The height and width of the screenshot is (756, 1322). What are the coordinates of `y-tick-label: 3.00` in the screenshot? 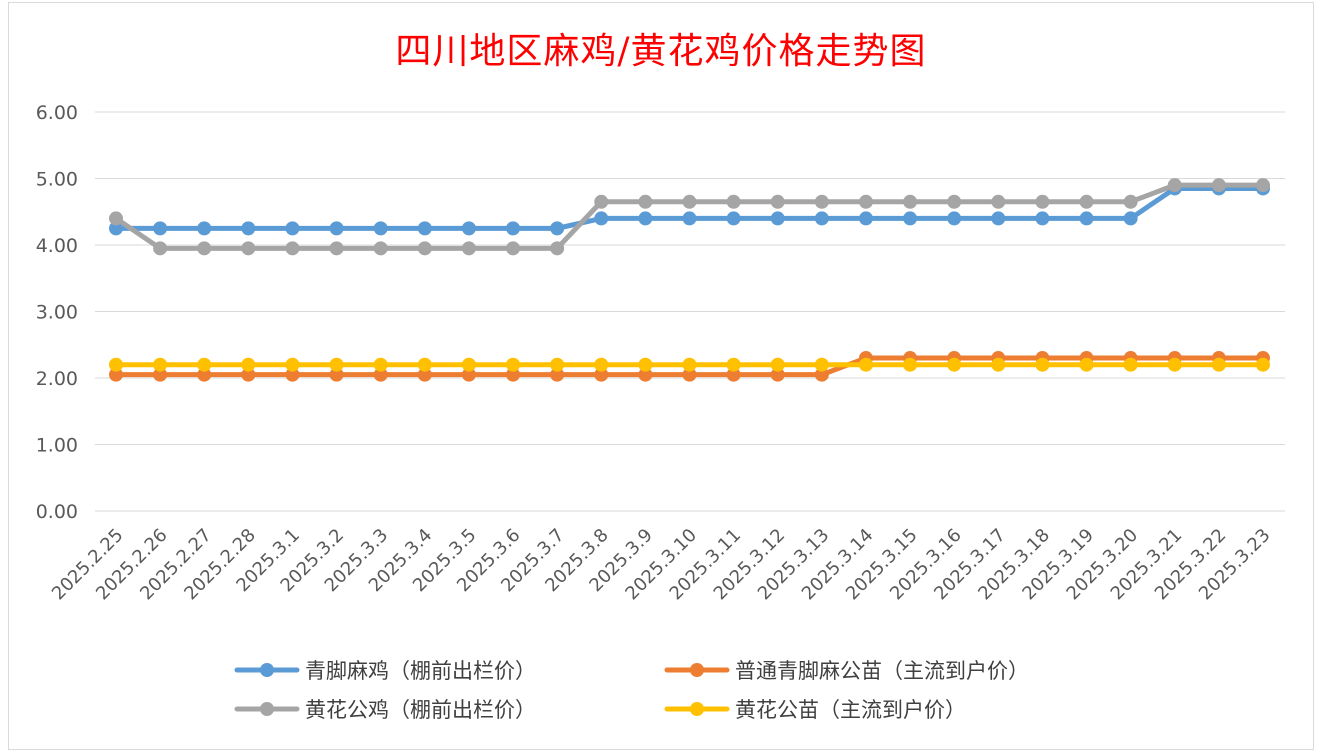 It's located at (57, 313).